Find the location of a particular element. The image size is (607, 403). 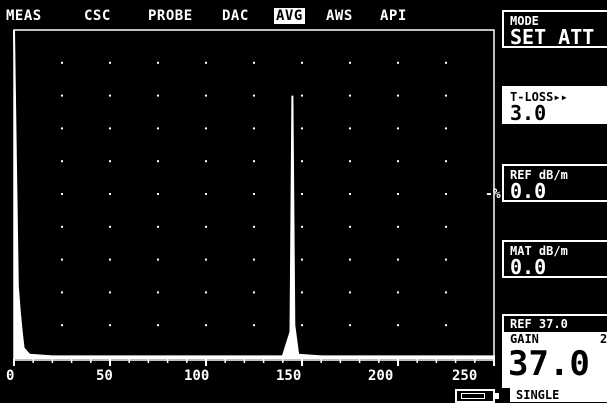

ref-value: 0.0 is located at coordinates (528, 191).